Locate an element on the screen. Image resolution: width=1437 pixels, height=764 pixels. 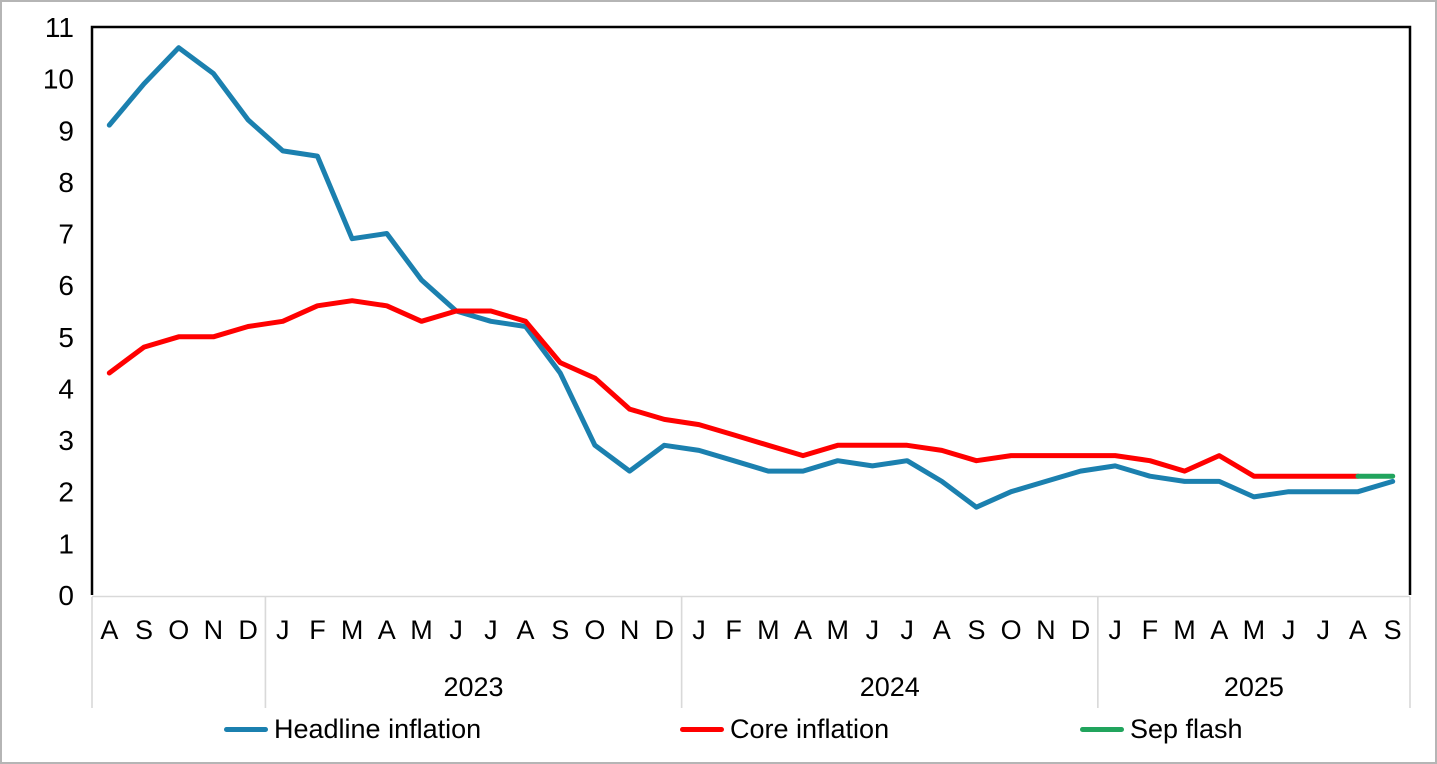
x-year-label: 2025 is located at coordinates (1254, 687).